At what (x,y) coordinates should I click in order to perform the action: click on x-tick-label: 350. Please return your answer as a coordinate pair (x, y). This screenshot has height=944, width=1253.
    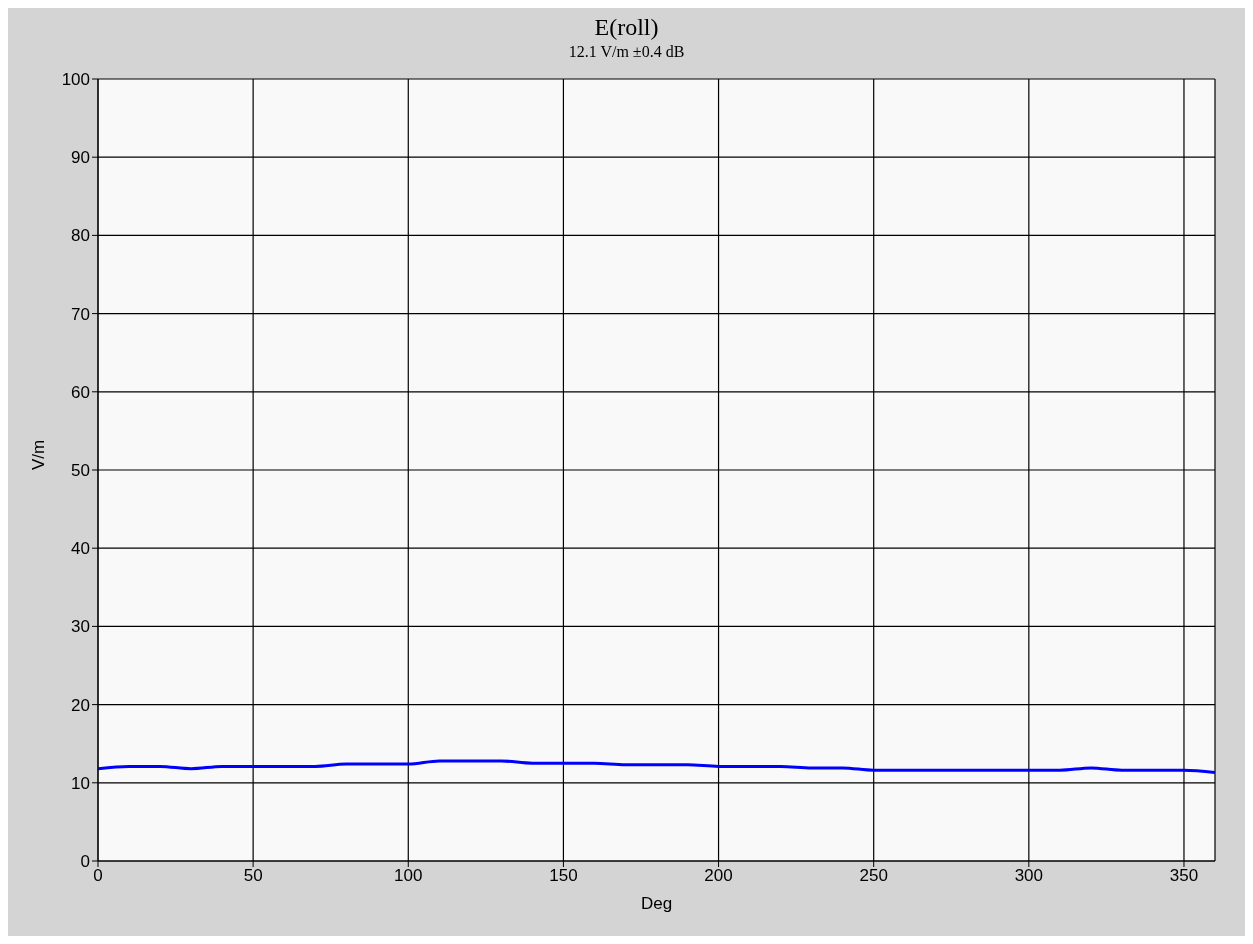
    Looking at the image, I should click on (1184, 876).